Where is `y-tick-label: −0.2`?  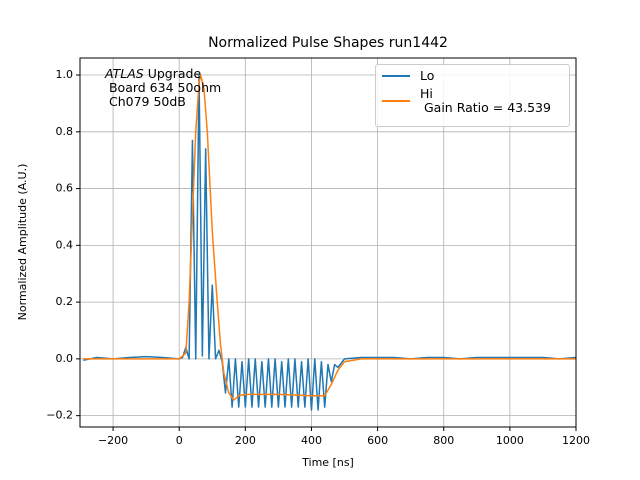
y-tick-label: −0.2 is located at coordinates (59, 415).